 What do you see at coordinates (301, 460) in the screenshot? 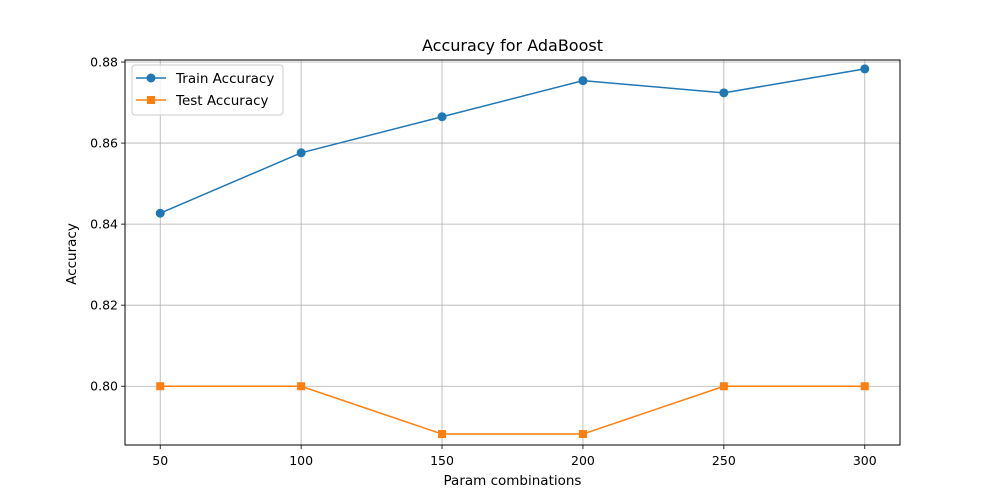
I see `x-tick-label: 100` at bounding box center [301, 460].